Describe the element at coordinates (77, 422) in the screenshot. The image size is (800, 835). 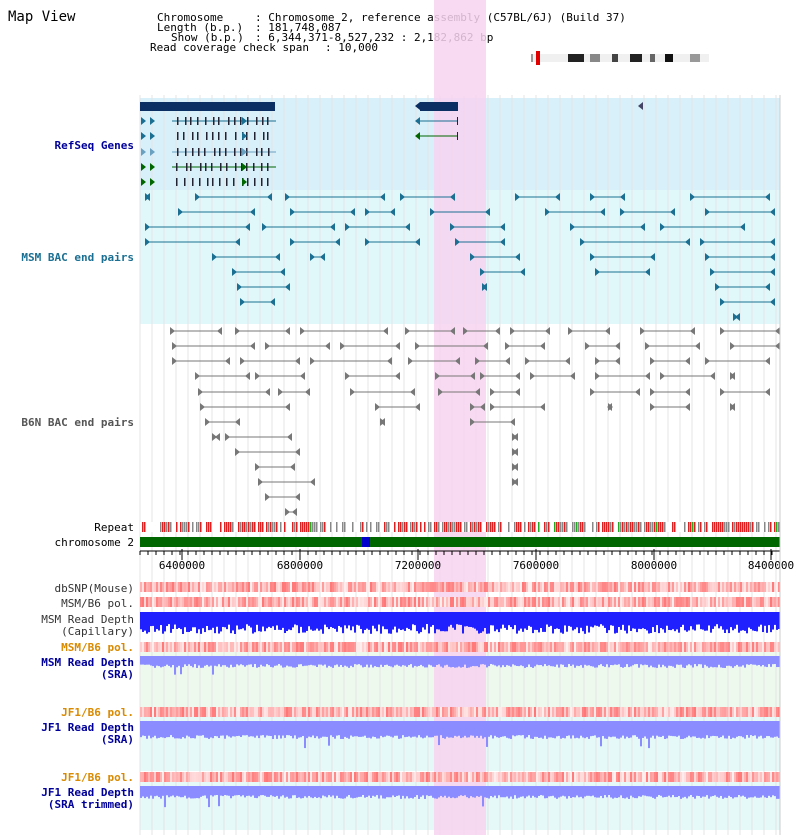
I see `track-label-b6n-bac: B6N BAC end pairs` at that location.